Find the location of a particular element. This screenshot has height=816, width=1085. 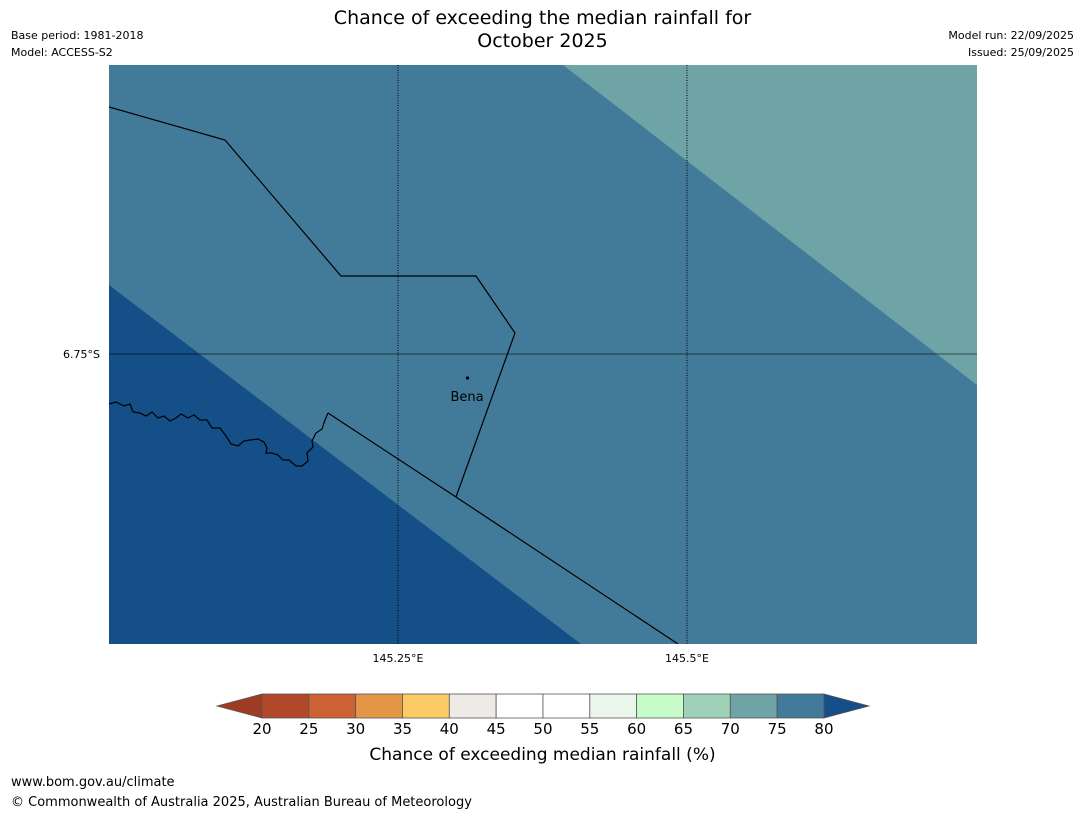

title-line-2: October 2025 is located at coordinates (542, 41).